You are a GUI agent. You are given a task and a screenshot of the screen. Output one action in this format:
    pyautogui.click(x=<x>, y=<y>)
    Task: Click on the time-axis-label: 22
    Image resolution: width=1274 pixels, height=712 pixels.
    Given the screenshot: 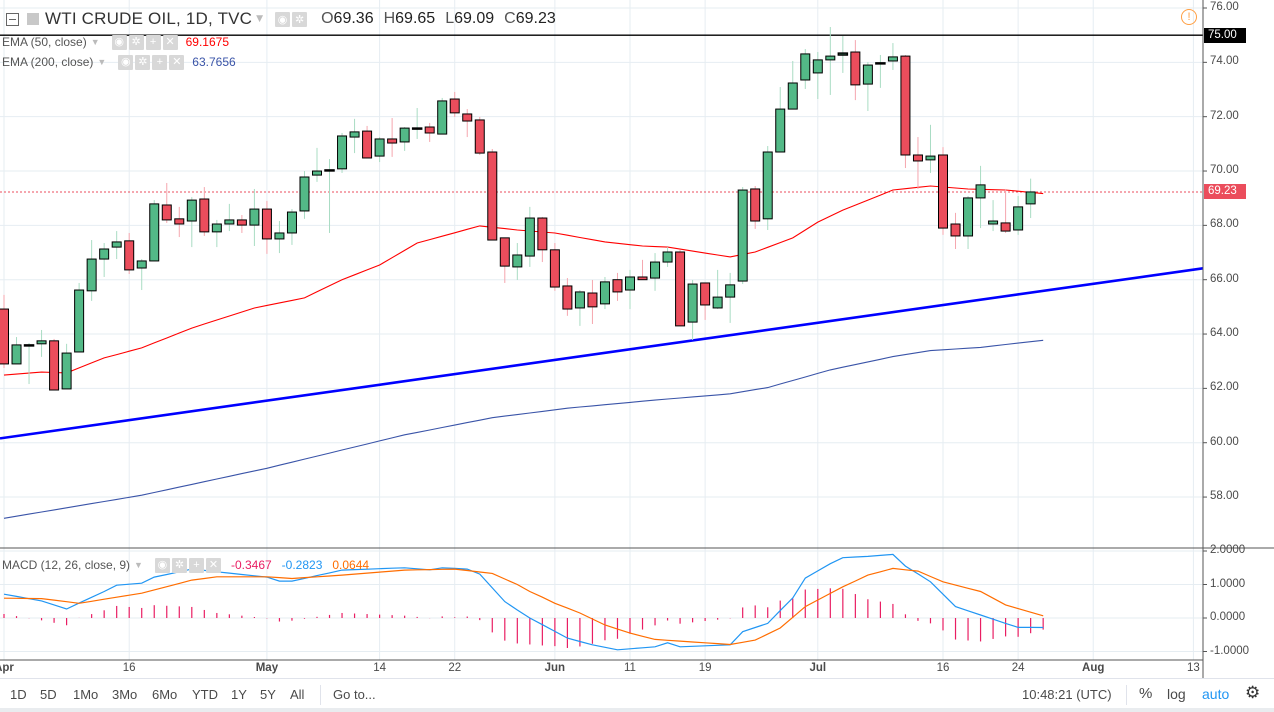 What is the action you would take?
    pyautogui.click(x=455, y=668)
    